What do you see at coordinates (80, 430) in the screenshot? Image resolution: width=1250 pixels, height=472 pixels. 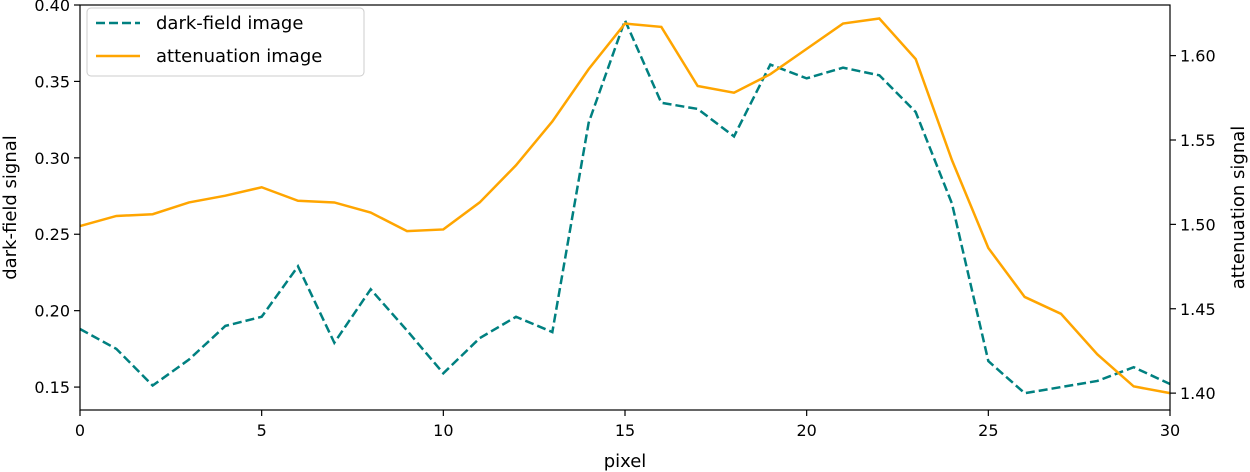 I see `x-tick-label: 0` at bounding box center [80, 430].